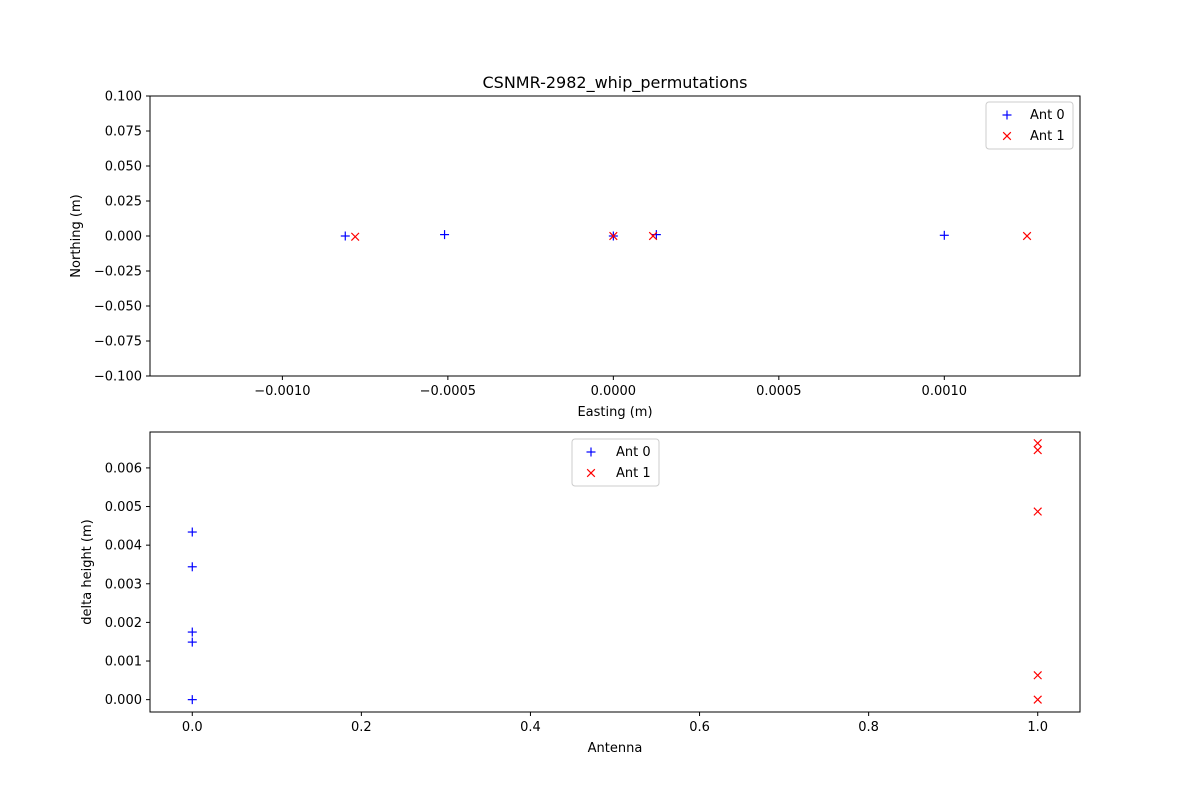 The width and height of the screenshot is (1200, 800). What do you see at coordinates (614, 391) in the screenshot?
I see `top-x-tick-label: 0.0000` at bounding box center [614, 391].